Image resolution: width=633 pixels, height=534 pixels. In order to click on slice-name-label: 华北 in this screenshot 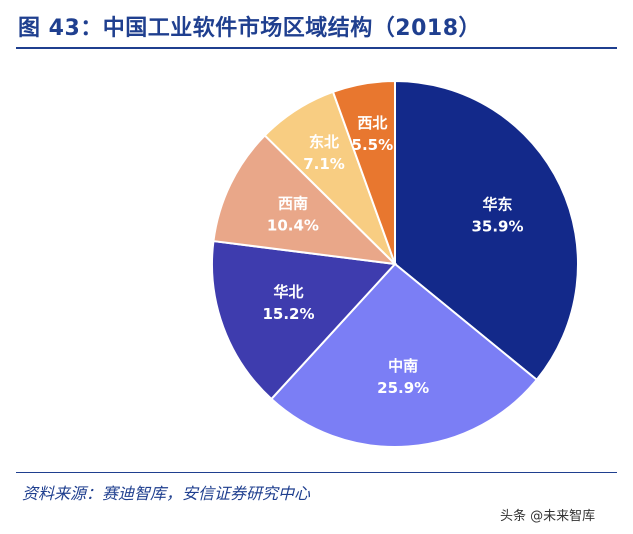, I will do `click(288, 292)`.